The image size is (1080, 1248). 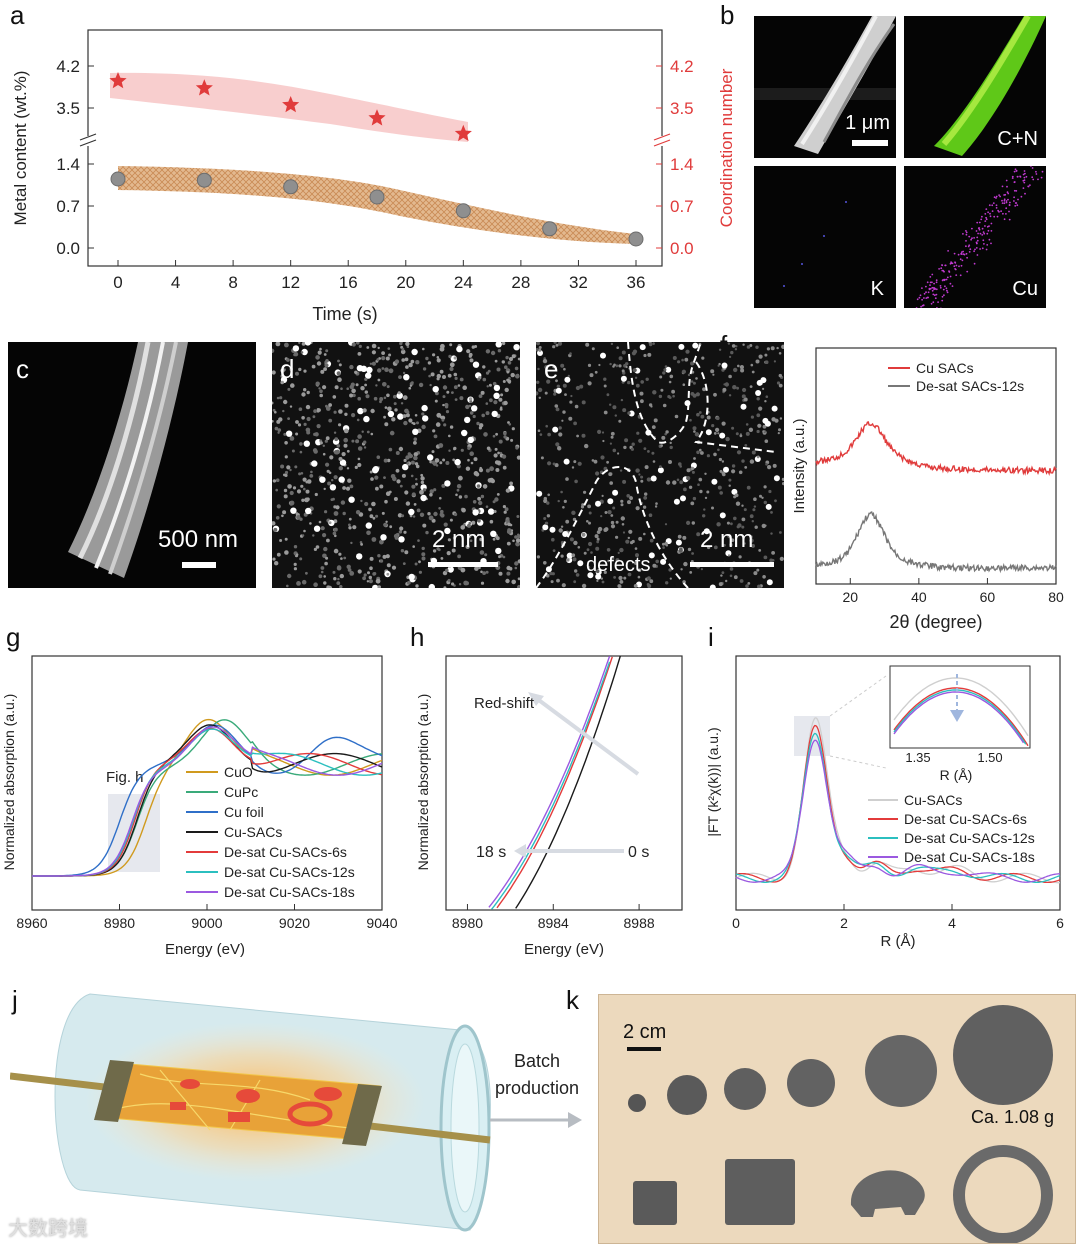 What do you see at coordinates (969, 857) in the screenshot?
I see `i-legend-label: De-sat Cu-SACs-18s` at bounding box center [969, 857].